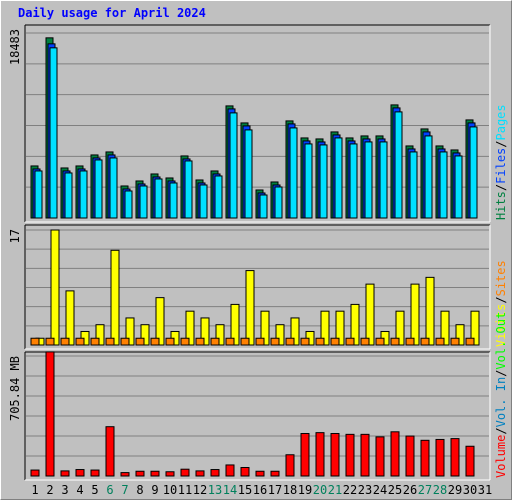 The image size is (512, 500). I want to click on x-label-day-13: 13, so click(215, 490).